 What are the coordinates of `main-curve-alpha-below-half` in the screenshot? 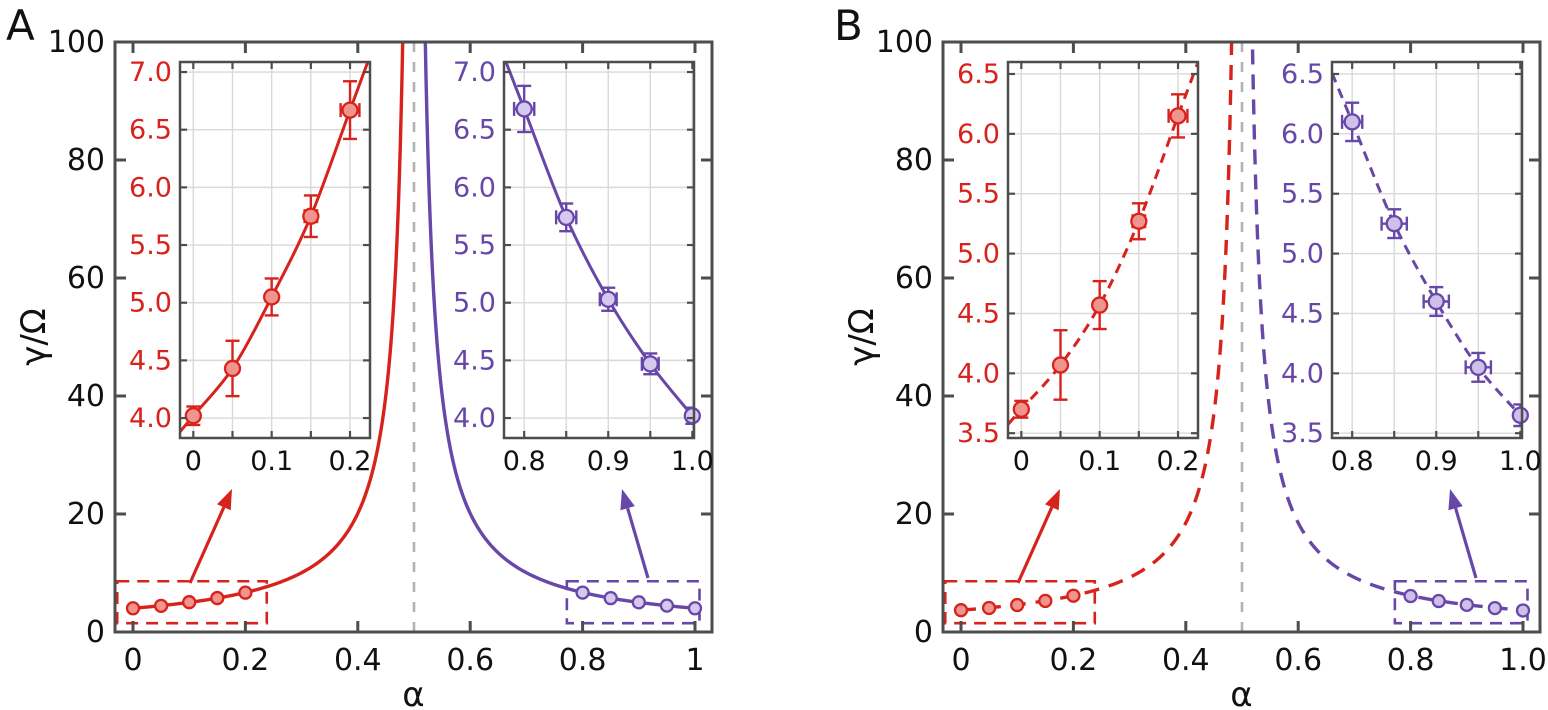 It's located at (268, 326).